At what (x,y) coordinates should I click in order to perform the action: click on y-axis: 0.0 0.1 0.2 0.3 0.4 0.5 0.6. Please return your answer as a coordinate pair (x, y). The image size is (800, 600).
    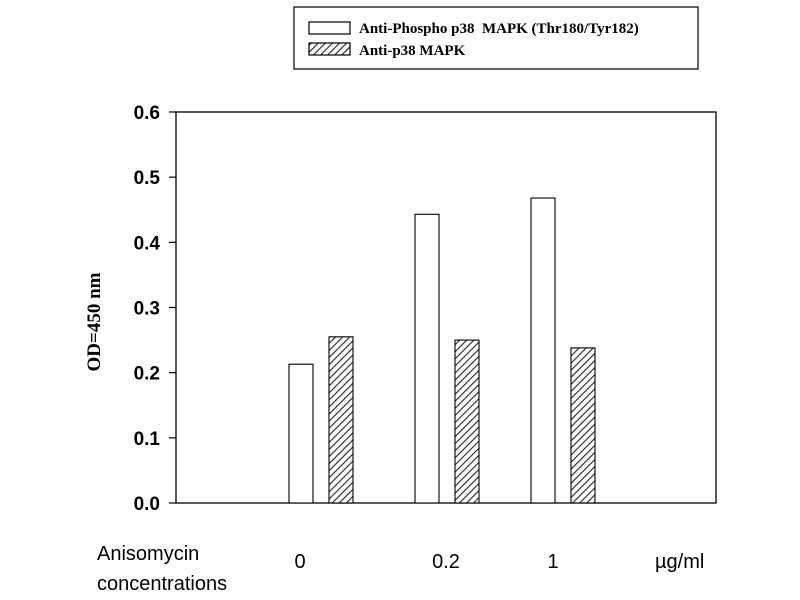
    Looking at the image, I should click on (155, 309).